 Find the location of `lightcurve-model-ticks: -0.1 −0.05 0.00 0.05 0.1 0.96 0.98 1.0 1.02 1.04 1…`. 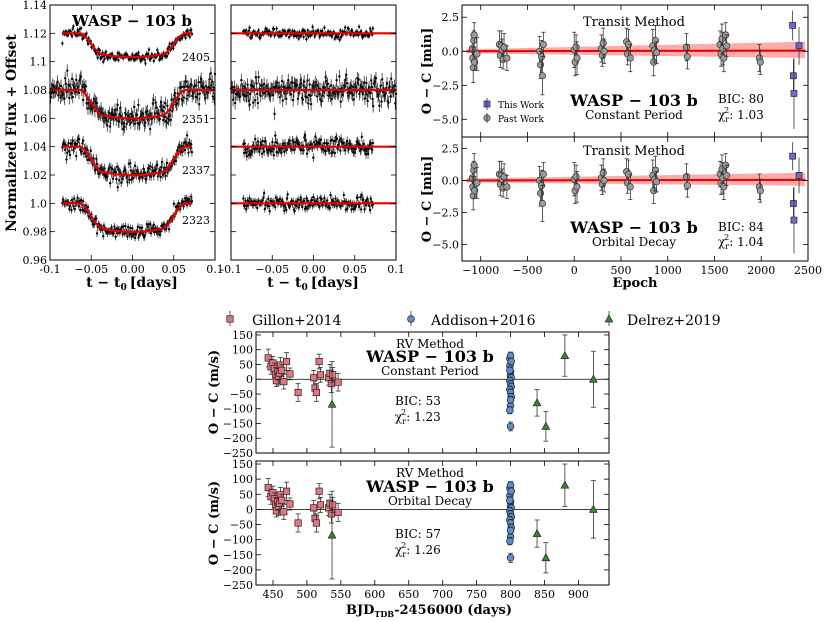

lightcurve-model-ticks: -0.1 −0.05 0.00 0.05 0.1 0.96 0.98 1.0 1.02 1.04 1… is located at coordinates (123, 138).